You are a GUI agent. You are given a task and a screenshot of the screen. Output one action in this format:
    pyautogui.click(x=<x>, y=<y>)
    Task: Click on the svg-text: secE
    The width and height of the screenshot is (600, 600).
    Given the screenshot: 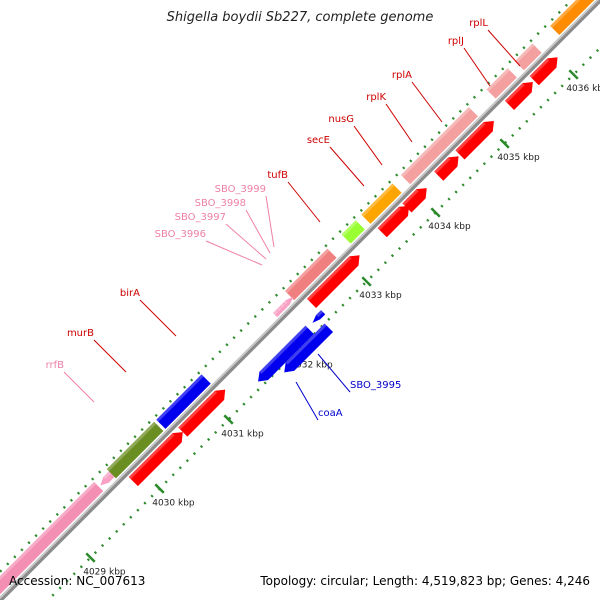 What is the action you would take?
    pyautogui.click(x=318, y=140)
    